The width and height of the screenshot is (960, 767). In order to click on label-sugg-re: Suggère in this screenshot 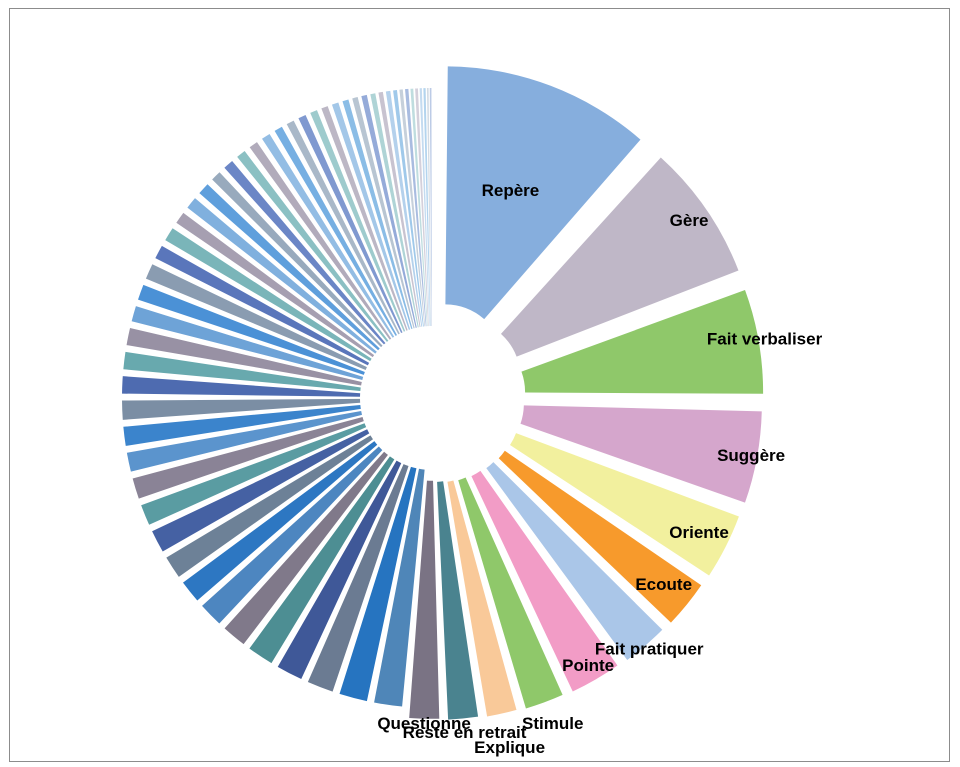, I will do `click(751, 455)`.